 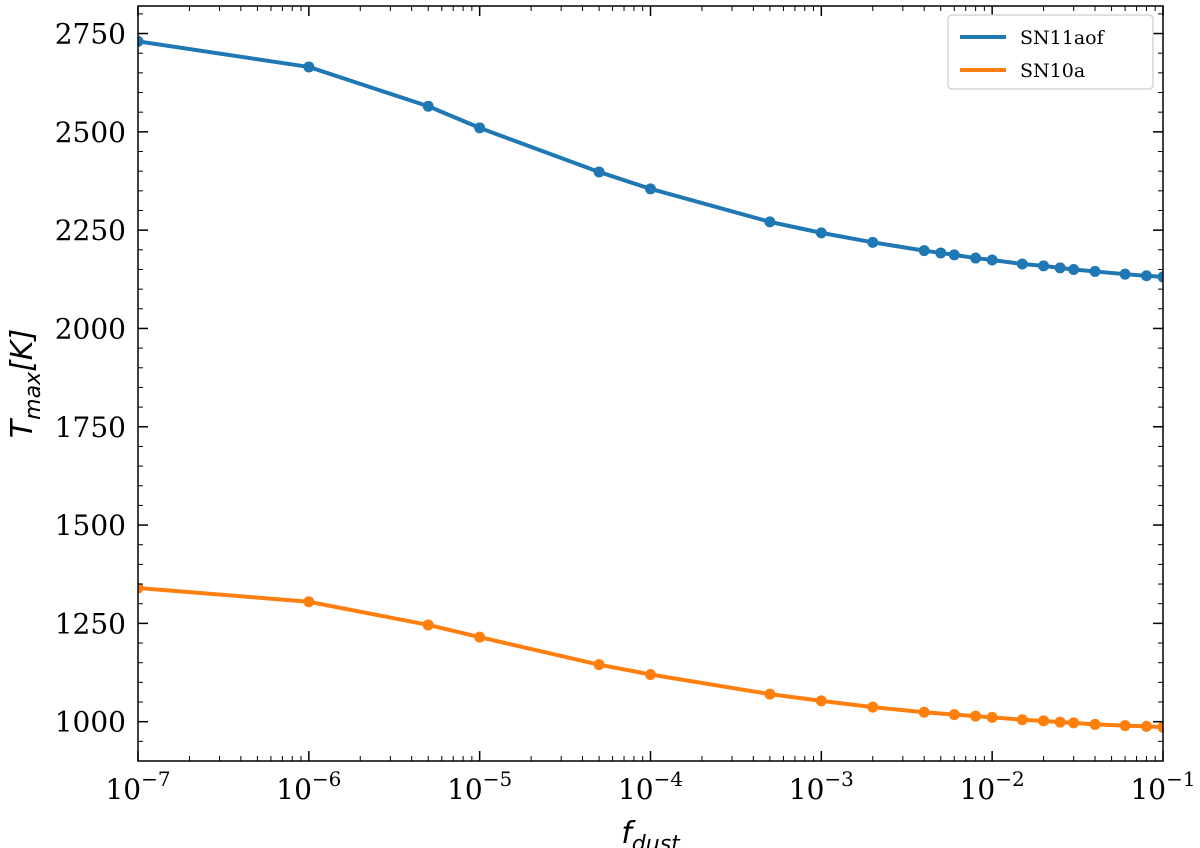 What do you see at coordinates (838, 779) in the screenshot?
I see `x-tick-exponent: −3` at bounding box center [838, 779].